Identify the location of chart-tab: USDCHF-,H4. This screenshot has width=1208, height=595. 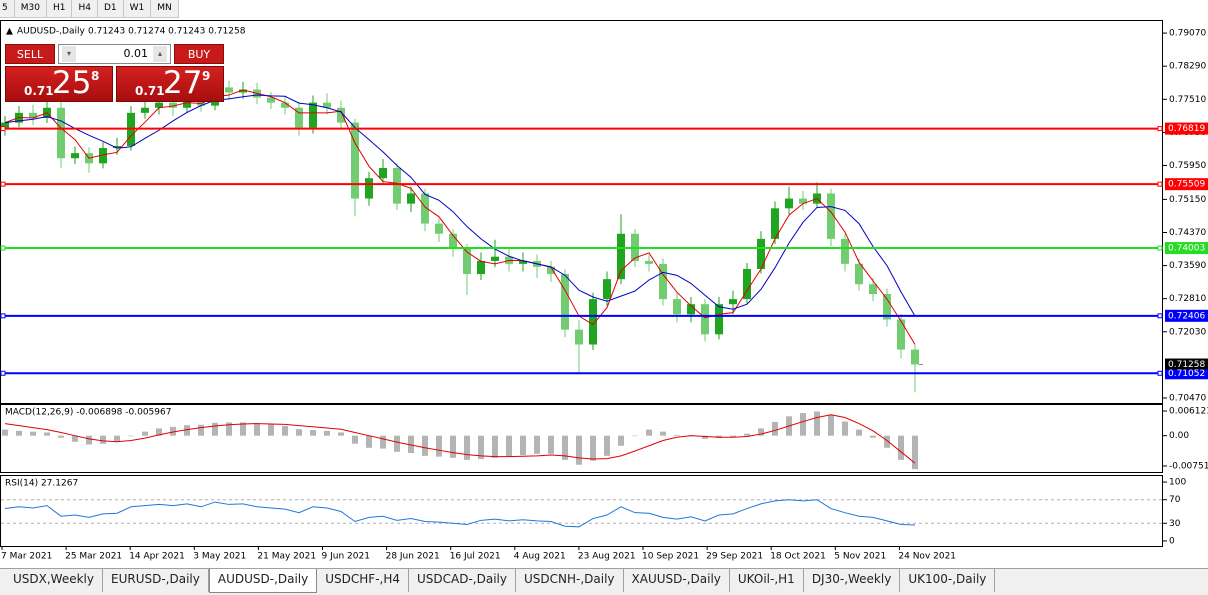
(363, 580).